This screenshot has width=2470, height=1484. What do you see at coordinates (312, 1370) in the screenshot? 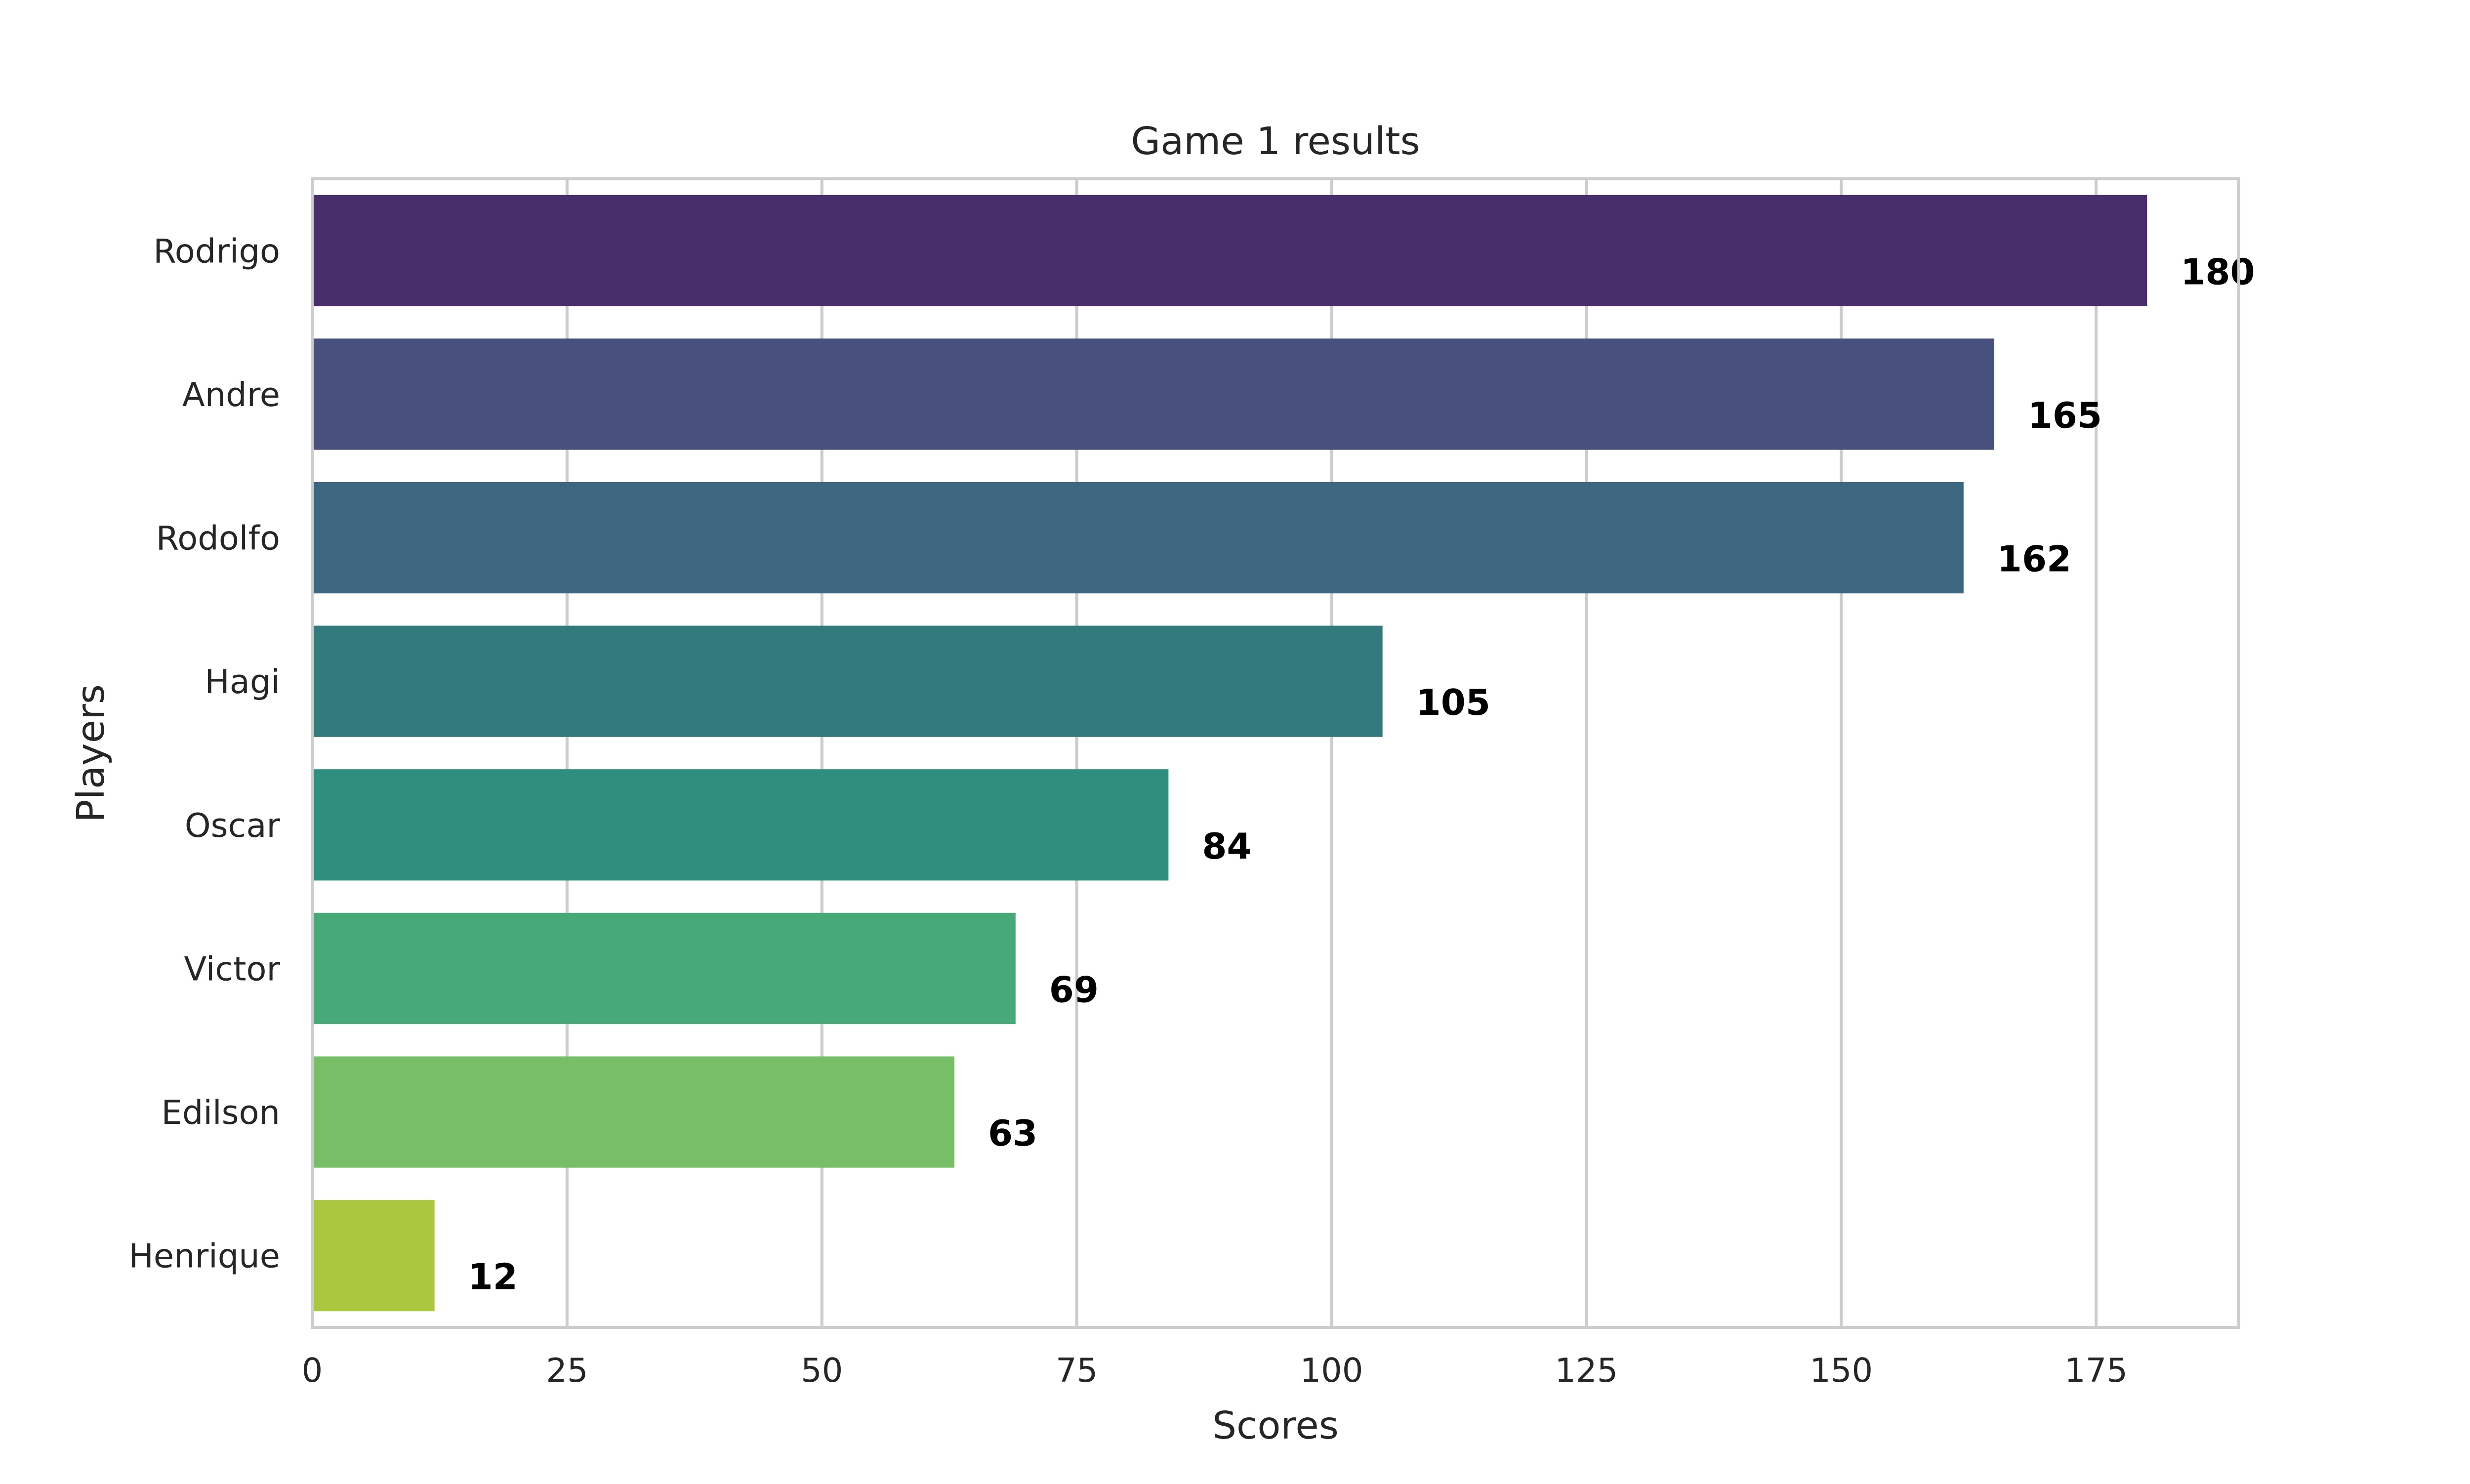
I see `x-tick-label: 0` at bounding box center [312, 1370].